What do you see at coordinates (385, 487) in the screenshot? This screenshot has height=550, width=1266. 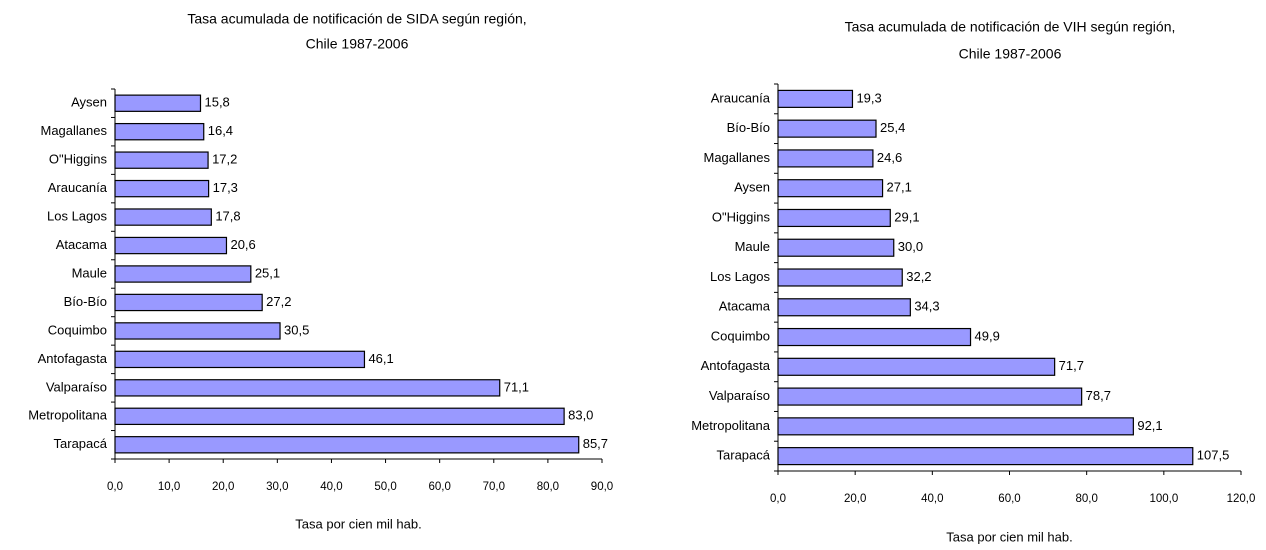 I see `x-tick-label: 50,0` at bounding box center [385, 487].